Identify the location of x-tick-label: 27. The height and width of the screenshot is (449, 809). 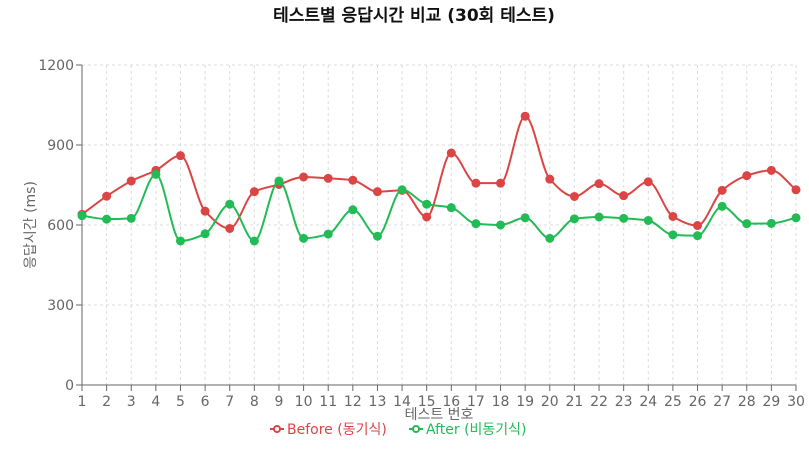
(722, 402).